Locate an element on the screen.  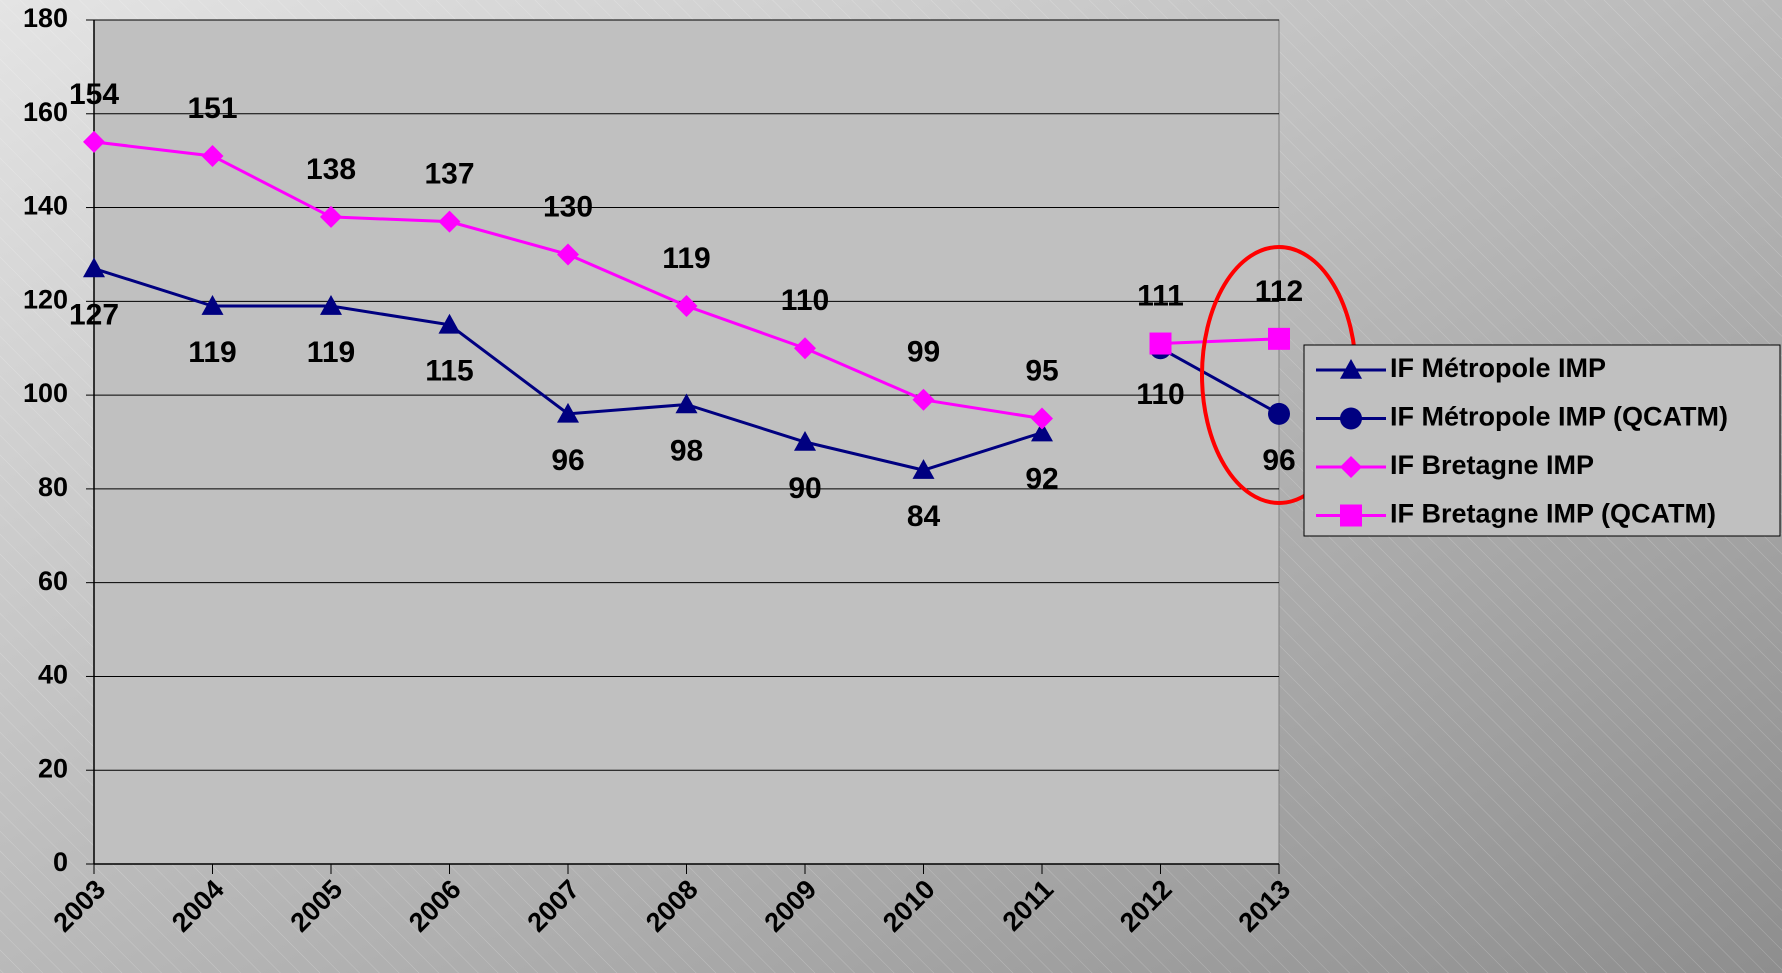
y-tick-label: 0 is located at coordinates (60, 862).